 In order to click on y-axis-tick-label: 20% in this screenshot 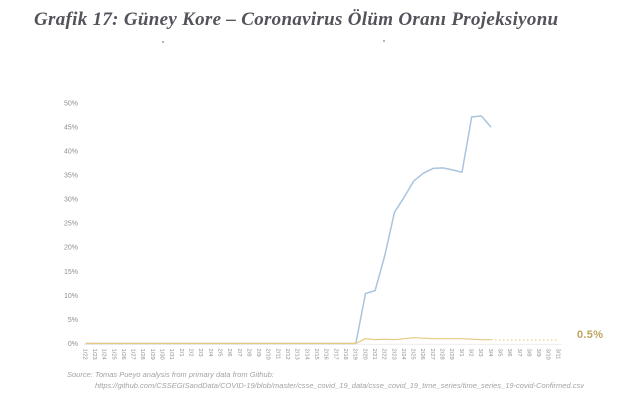, I will do `click(71, 248)`.